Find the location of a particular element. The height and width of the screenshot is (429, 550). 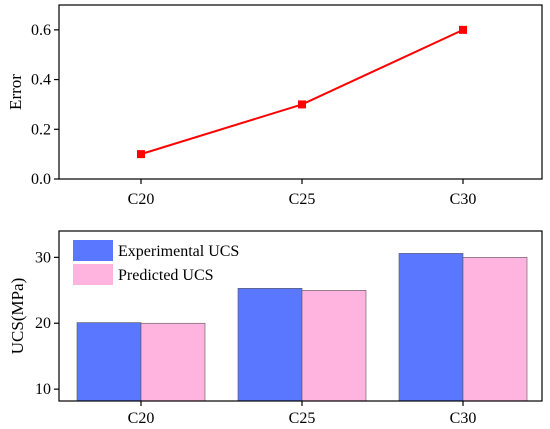

legend-label-experimental: Experimental UCS is located at coordinates (178, 251).